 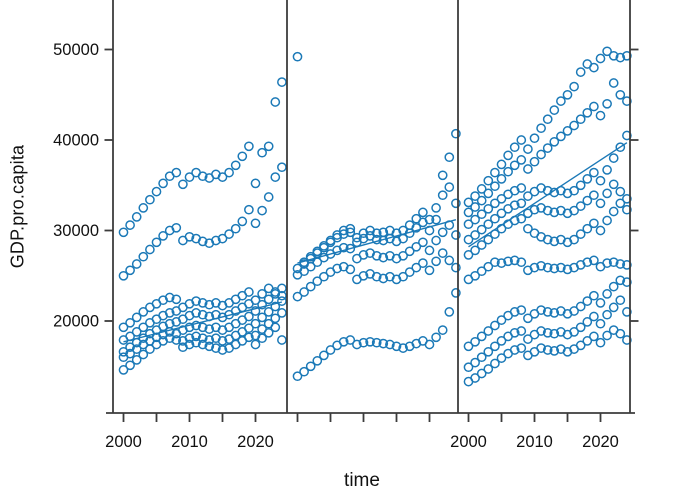 I want to click on x-tick-labels: 2000 2010 2020 2000 2010 2020, so click(x=362, y=442).